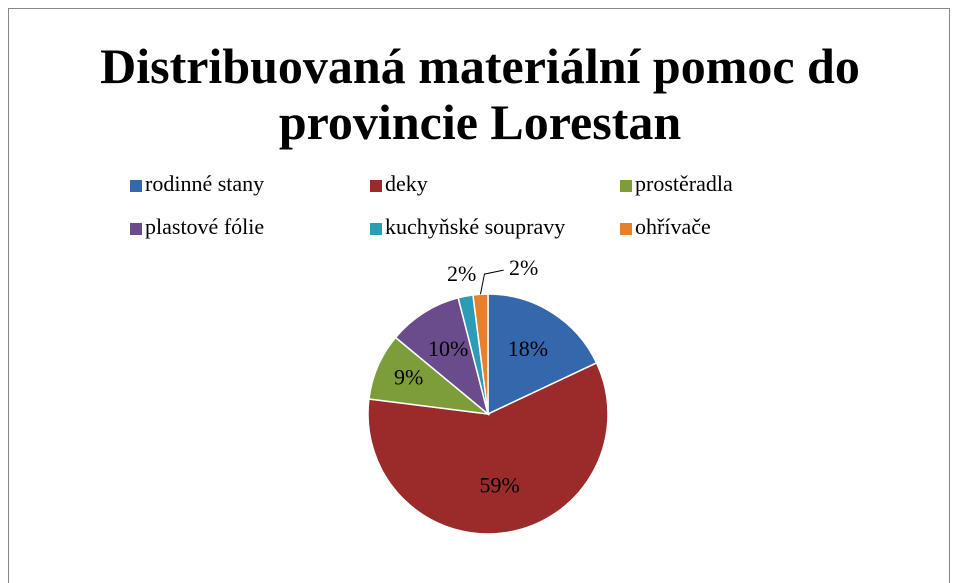 Image resolution: width=960 pixels, height=583 pixels. I want to click on legend-label: ohřívače, so click(673, 226).